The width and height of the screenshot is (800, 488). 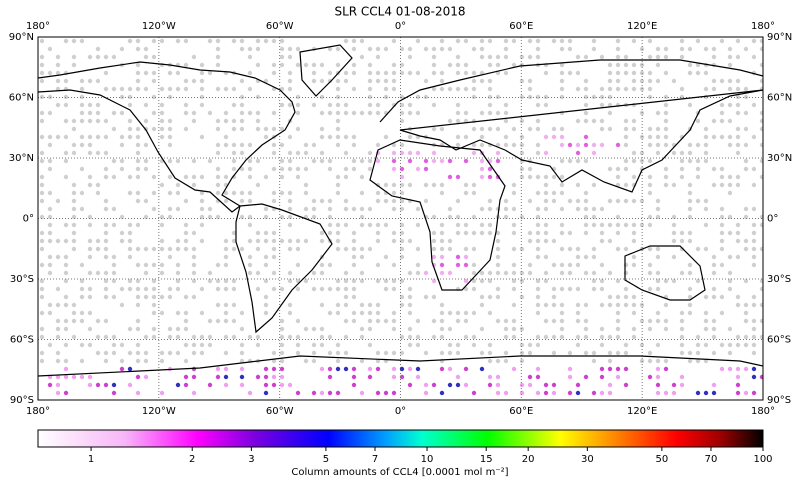 What do you see at coordinates (779, 98) in the screenshot?
I see `y-tick-label-right: 60°N` at bounding box center [779, 98].